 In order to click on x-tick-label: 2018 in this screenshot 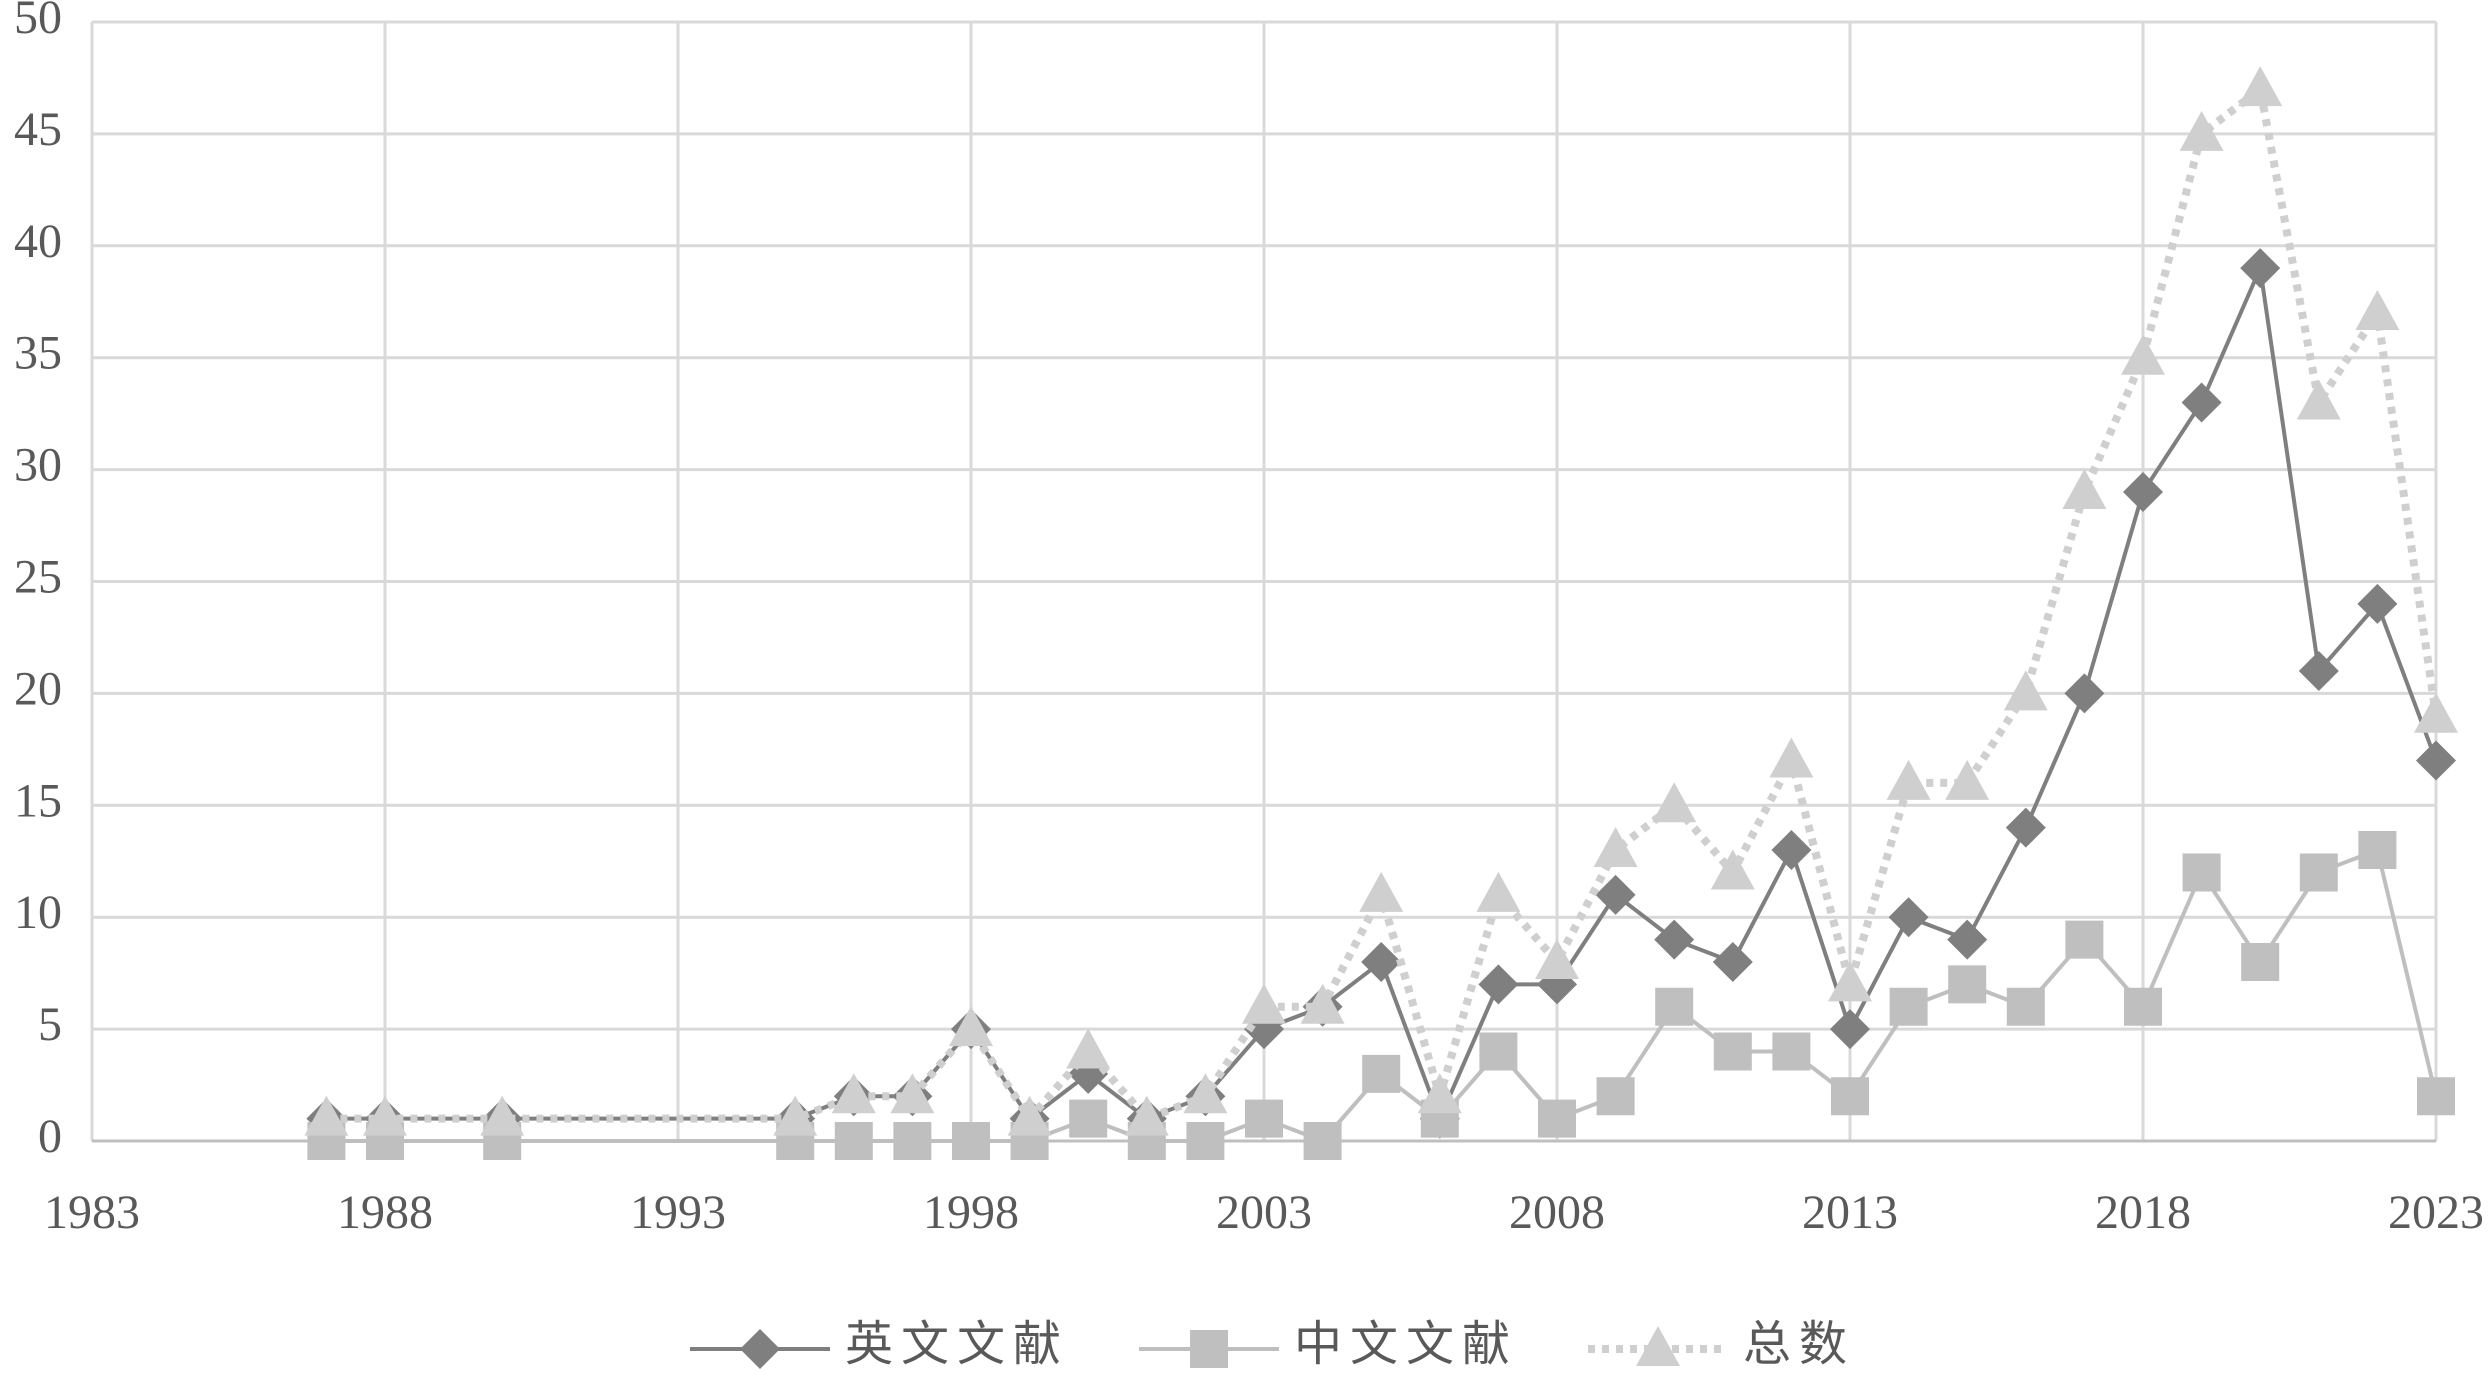, I will do `click(2143, 1212)`.